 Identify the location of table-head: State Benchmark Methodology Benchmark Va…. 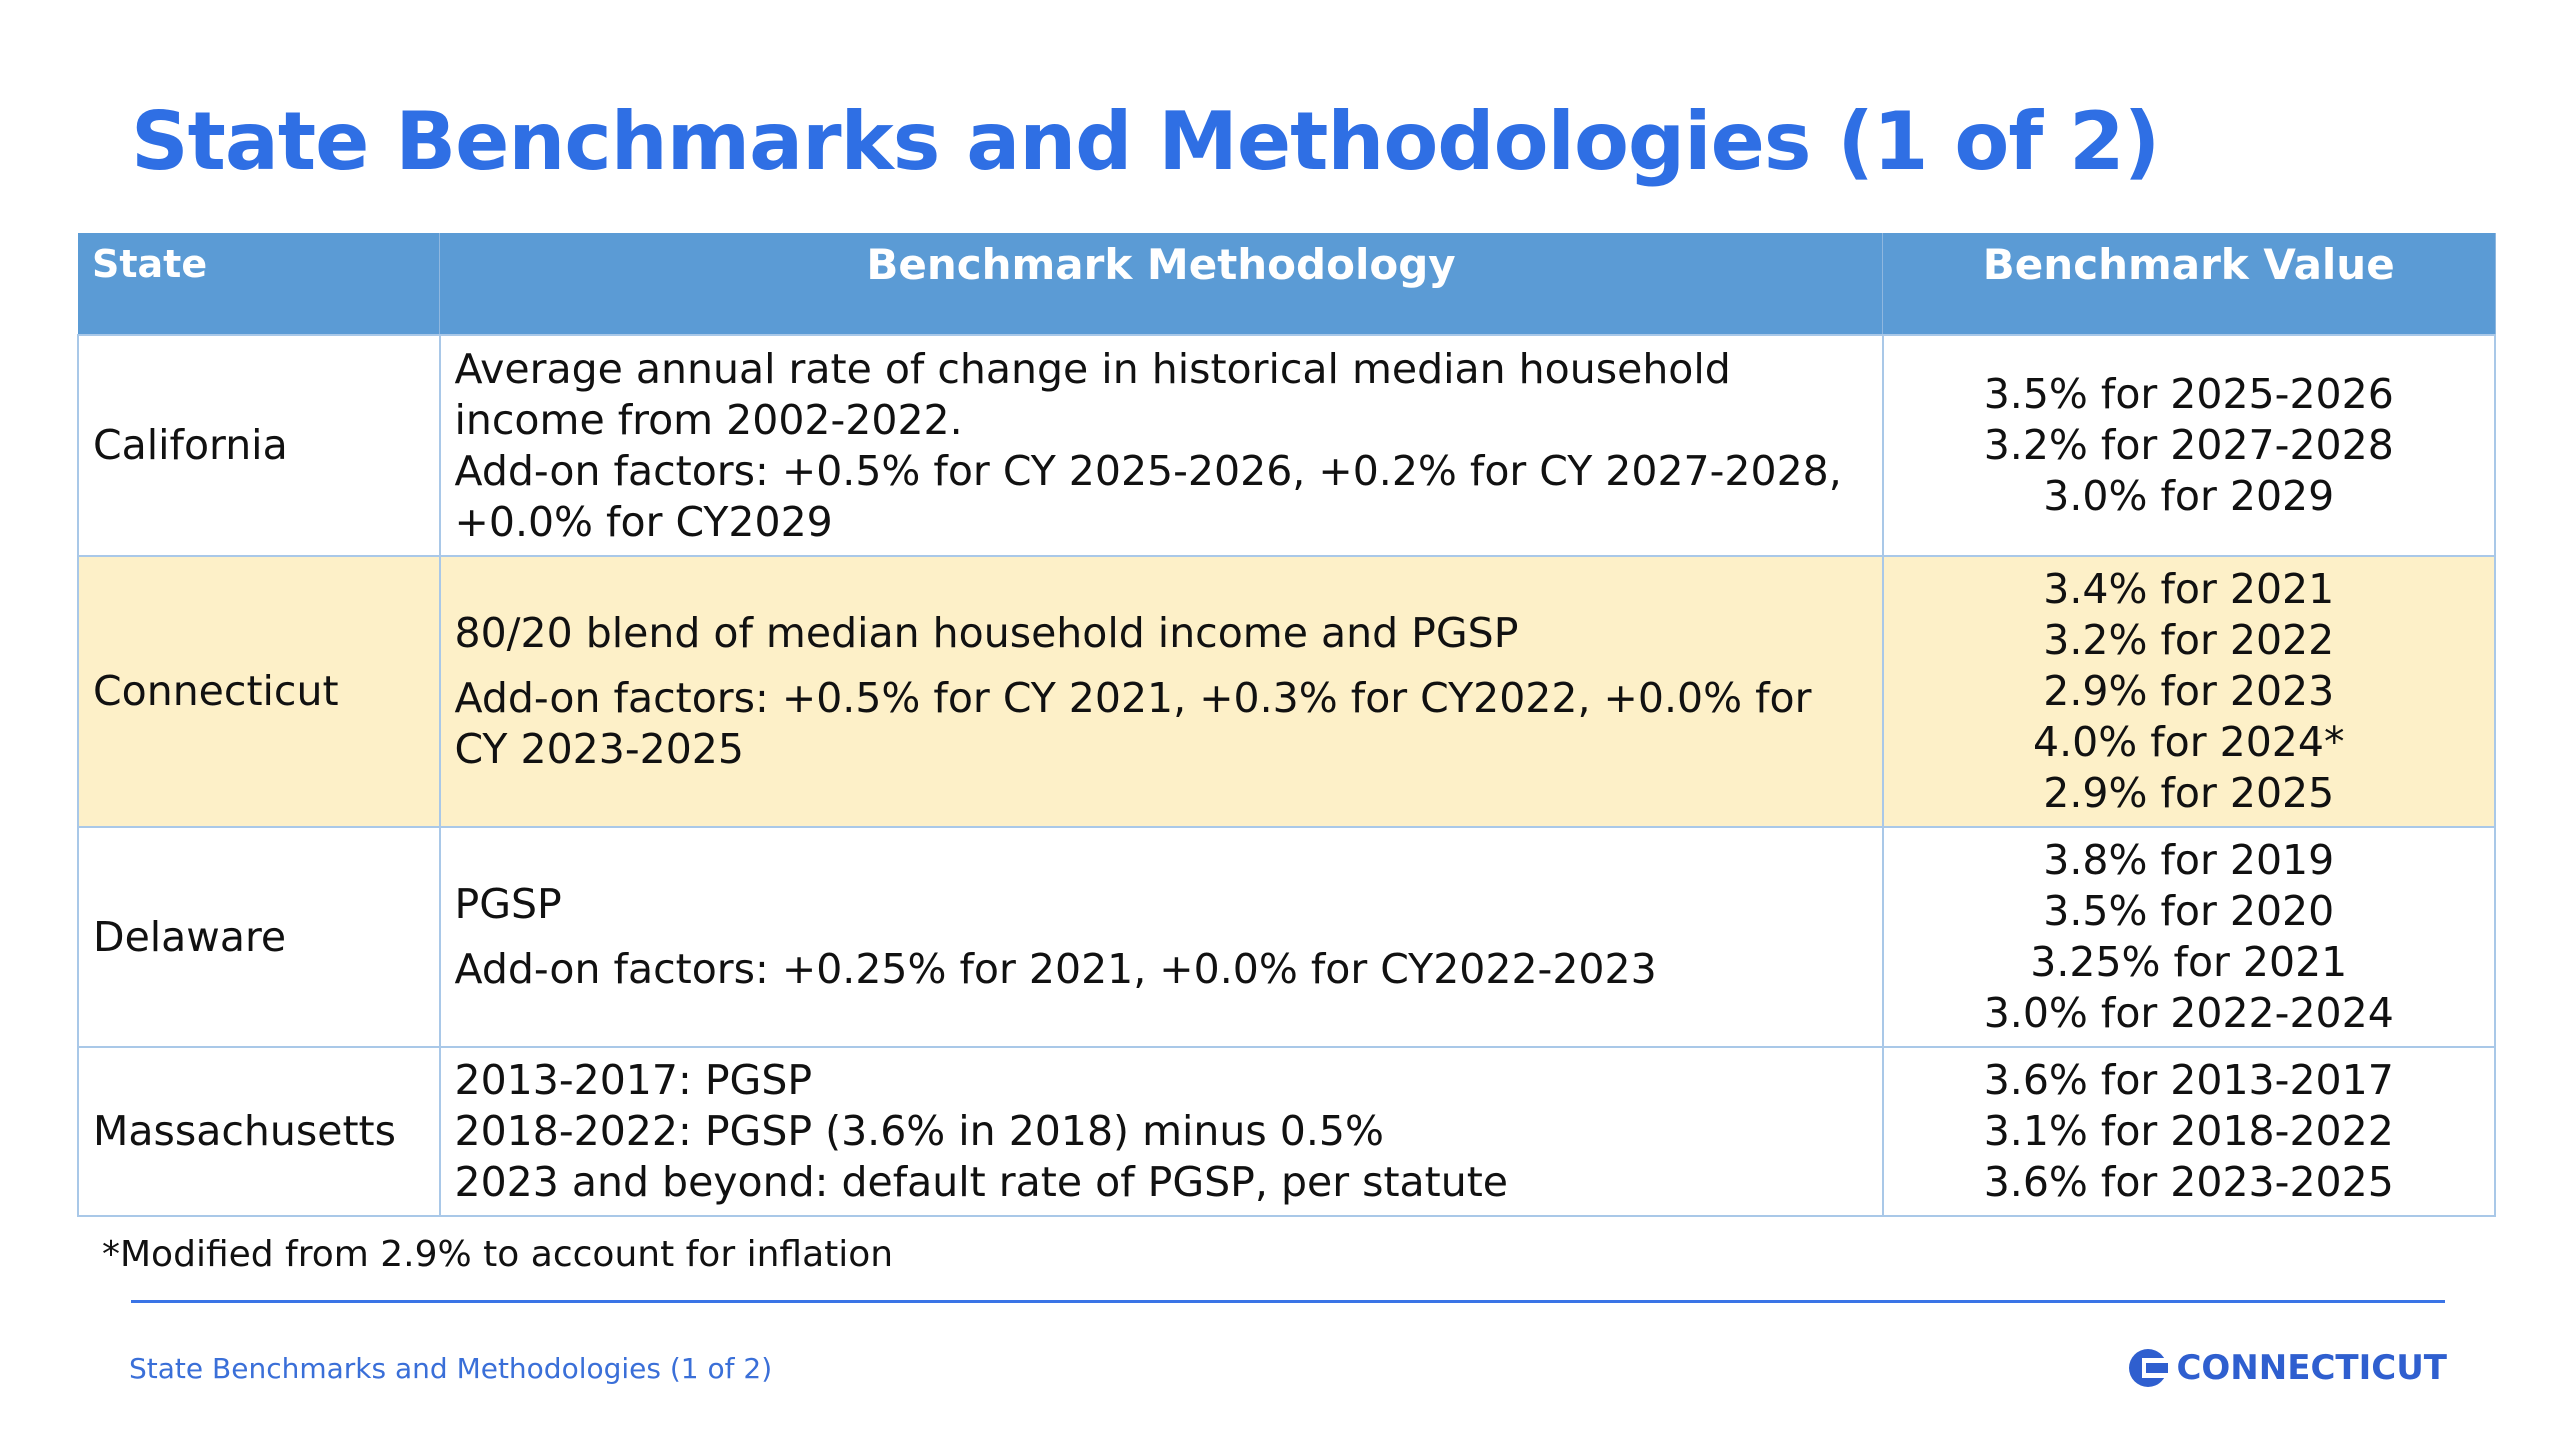
(1287, 284).